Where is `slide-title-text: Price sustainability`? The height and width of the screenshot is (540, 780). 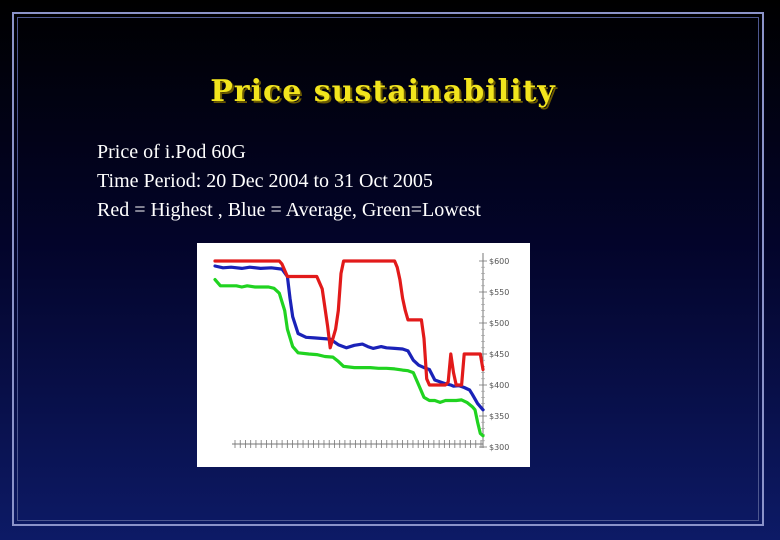
slide-title-text: Price sustainability is located at coordinates (383, 91).